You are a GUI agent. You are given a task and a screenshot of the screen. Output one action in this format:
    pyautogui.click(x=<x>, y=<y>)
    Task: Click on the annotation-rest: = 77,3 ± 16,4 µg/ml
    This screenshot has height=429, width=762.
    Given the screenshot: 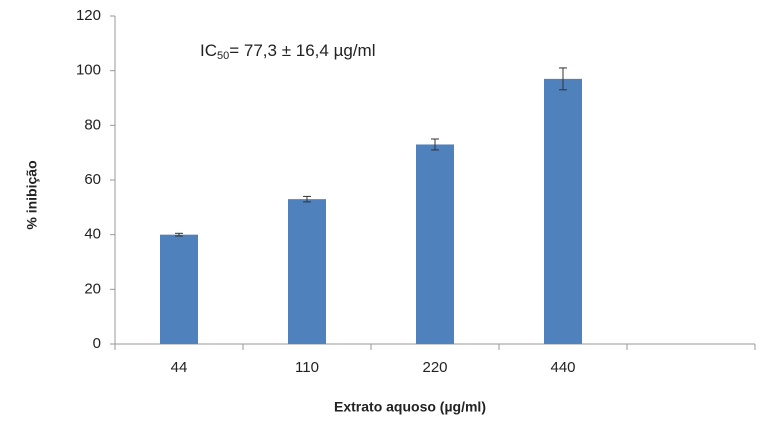 What is the action you would take?
    pyautogui.click(x=302, y=50)
    